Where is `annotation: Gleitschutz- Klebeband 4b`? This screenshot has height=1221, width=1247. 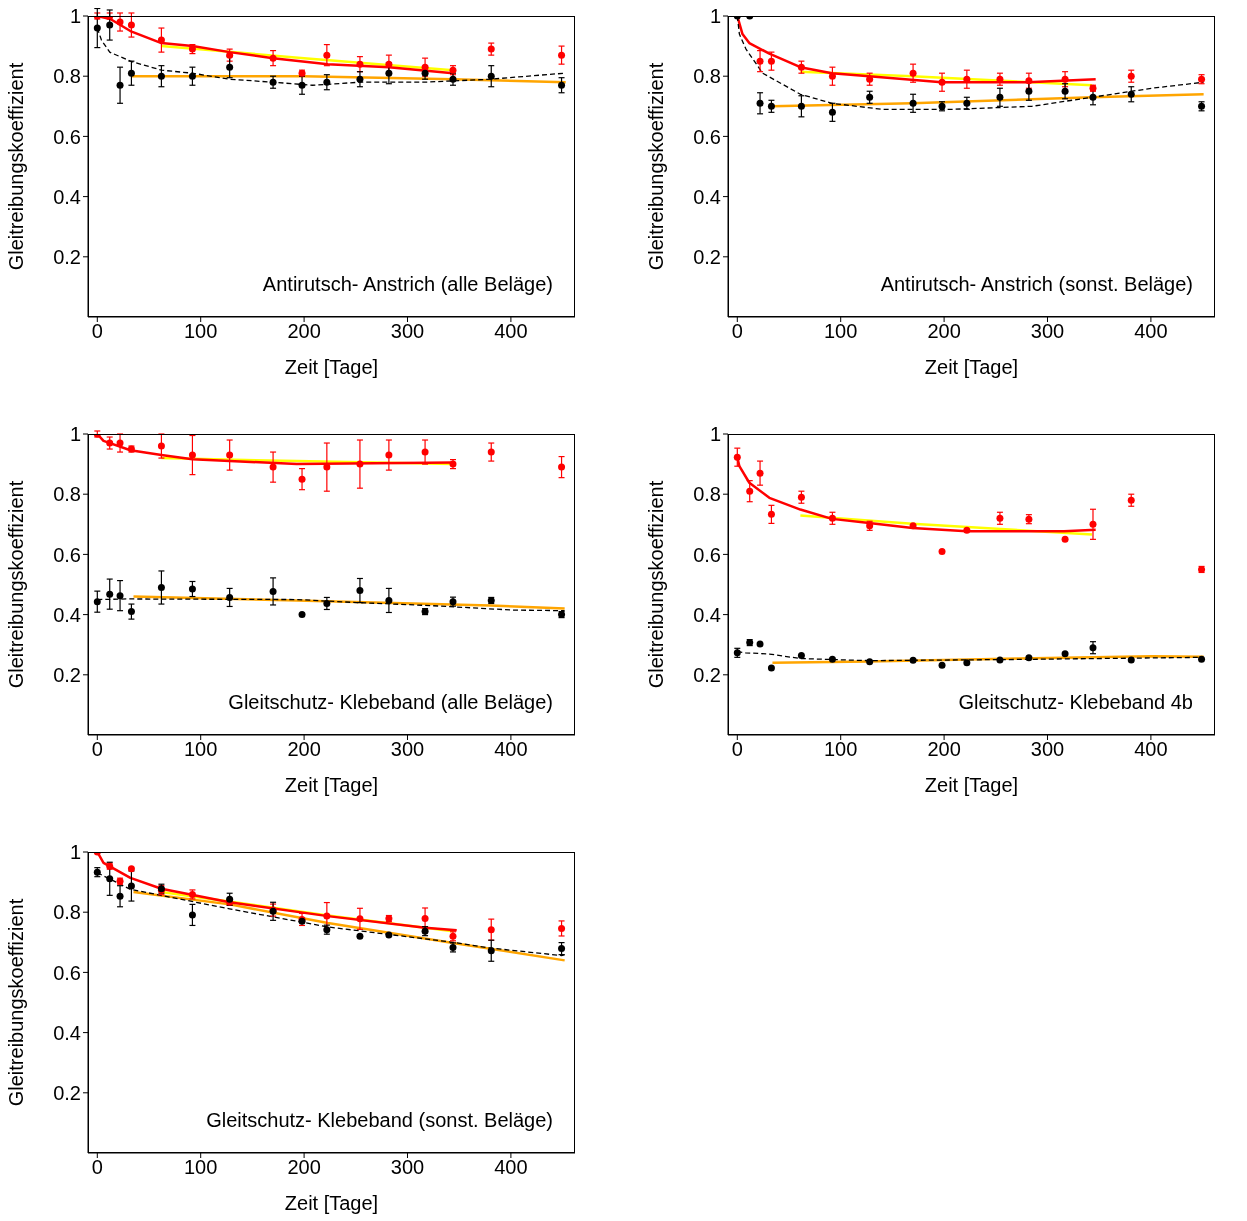
annotation: Gleitschutz- Klebeband 4b is located at coordinates (1075, 702).